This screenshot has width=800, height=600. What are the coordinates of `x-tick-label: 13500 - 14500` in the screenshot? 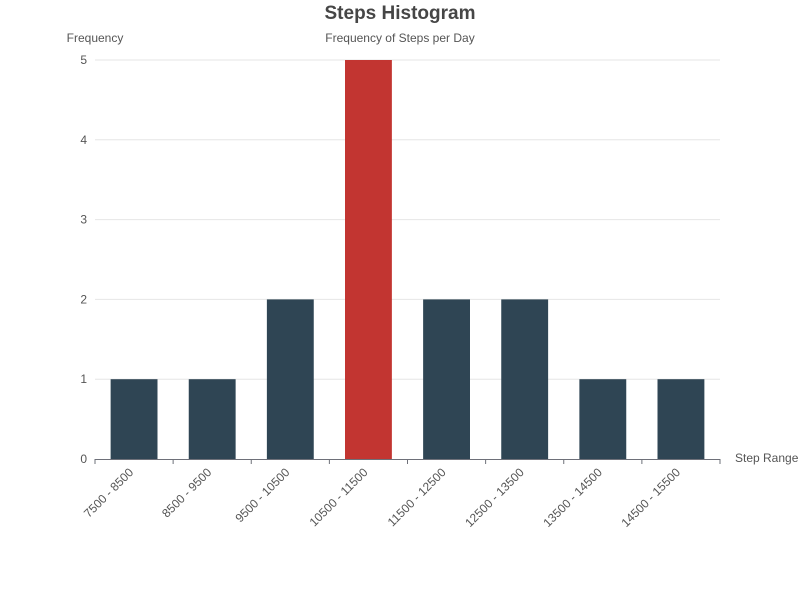 It's located at (572, 497).